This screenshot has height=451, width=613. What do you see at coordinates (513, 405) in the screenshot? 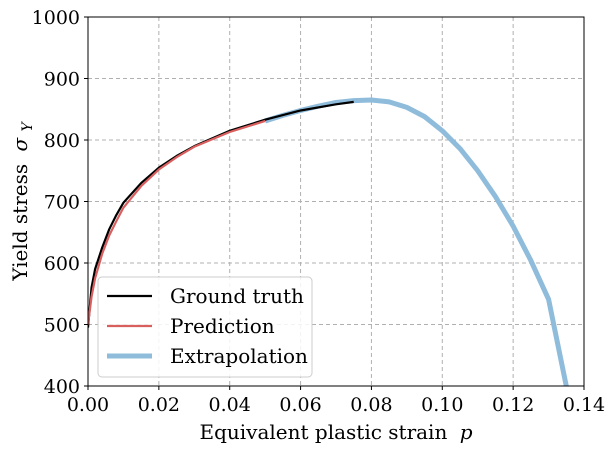
I see `x-tick-label: 0.12` at bounding box center [513, 405].